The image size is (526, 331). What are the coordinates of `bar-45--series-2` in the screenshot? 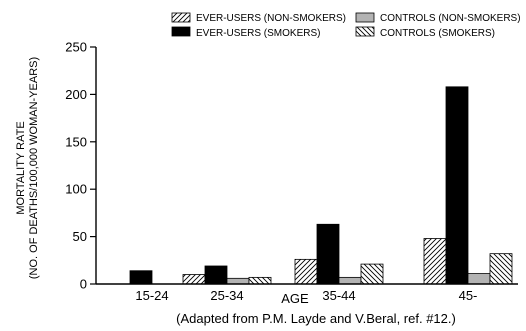 It's located at (479, 279).